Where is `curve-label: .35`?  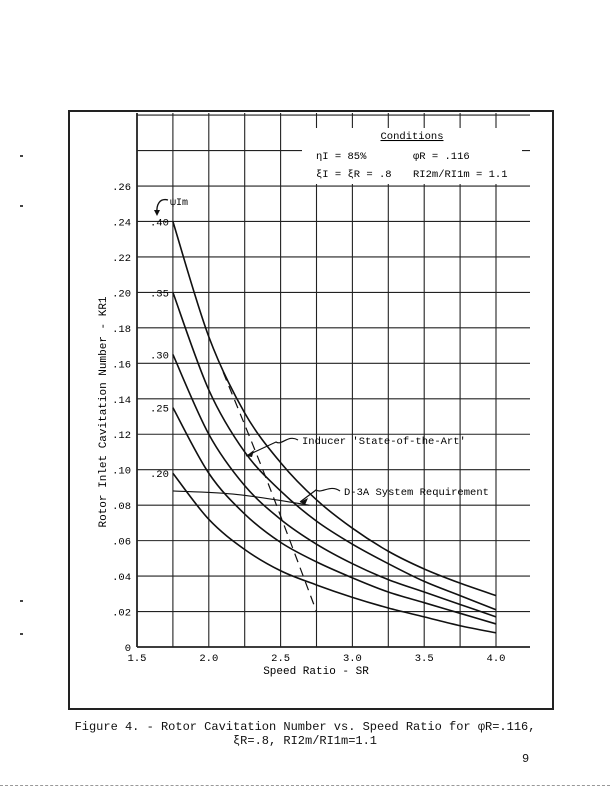
curve-label: .35 is located at coordinates (159, 294).